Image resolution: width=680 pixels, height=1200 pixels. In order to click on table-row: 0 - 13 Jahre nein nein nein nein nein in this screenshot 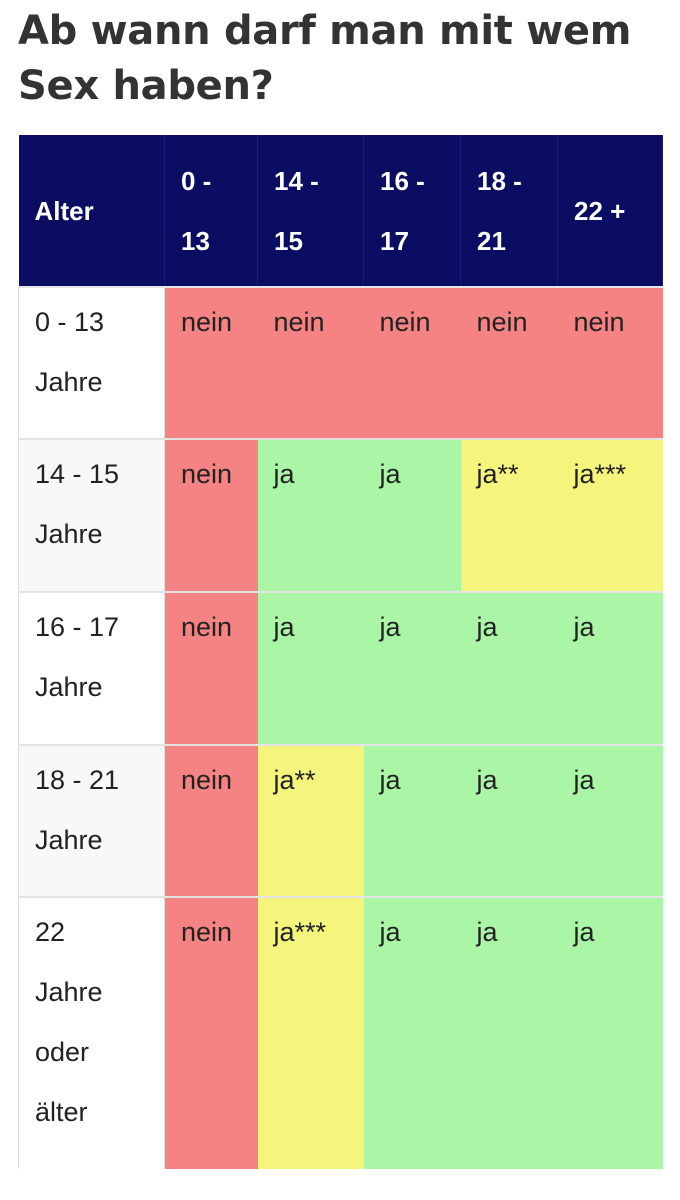, I will do `click(340, 363)`.